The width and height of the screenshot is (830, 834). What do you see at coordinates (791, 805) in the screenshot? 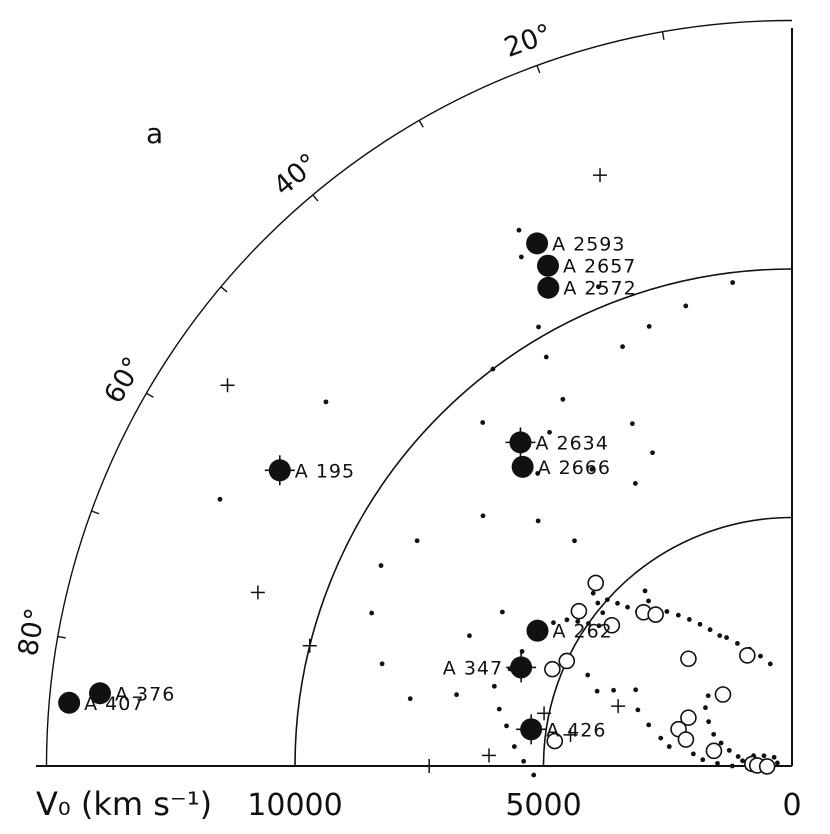
I see `velocity-tick-label: 0` at bounding box center [791, 805].